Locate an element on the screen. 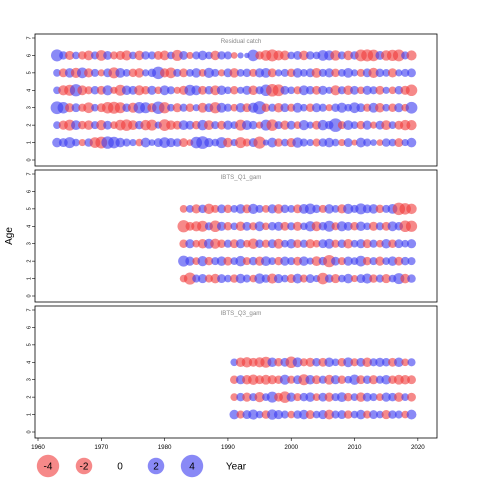 The height and width of the screenshot is (480, 480). y-tick-label: 3 is located at coordinates (29, 107).